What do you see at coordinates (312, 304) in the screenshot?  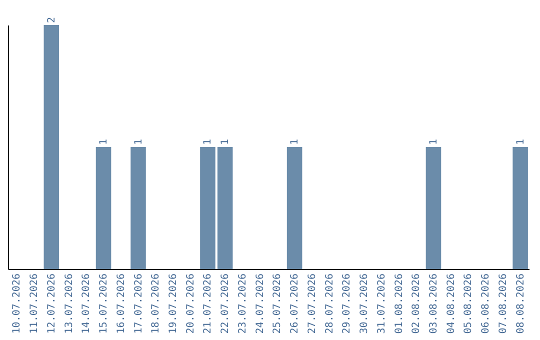 I see `x-tick-label: 27.07.2026` at bounding box center [312, 304].